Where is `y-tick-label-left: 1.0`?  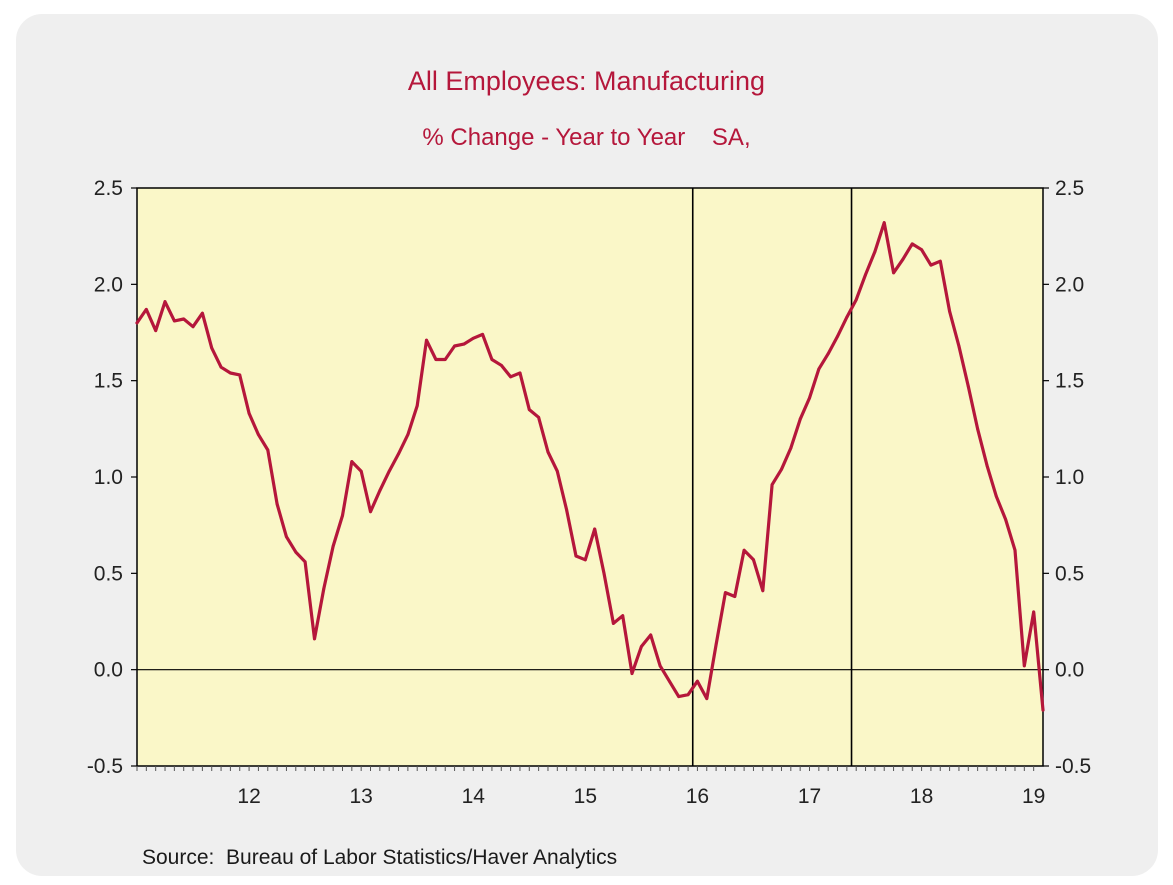
y-tick-label-left: 1.0 is located at coordinates (108, 477).